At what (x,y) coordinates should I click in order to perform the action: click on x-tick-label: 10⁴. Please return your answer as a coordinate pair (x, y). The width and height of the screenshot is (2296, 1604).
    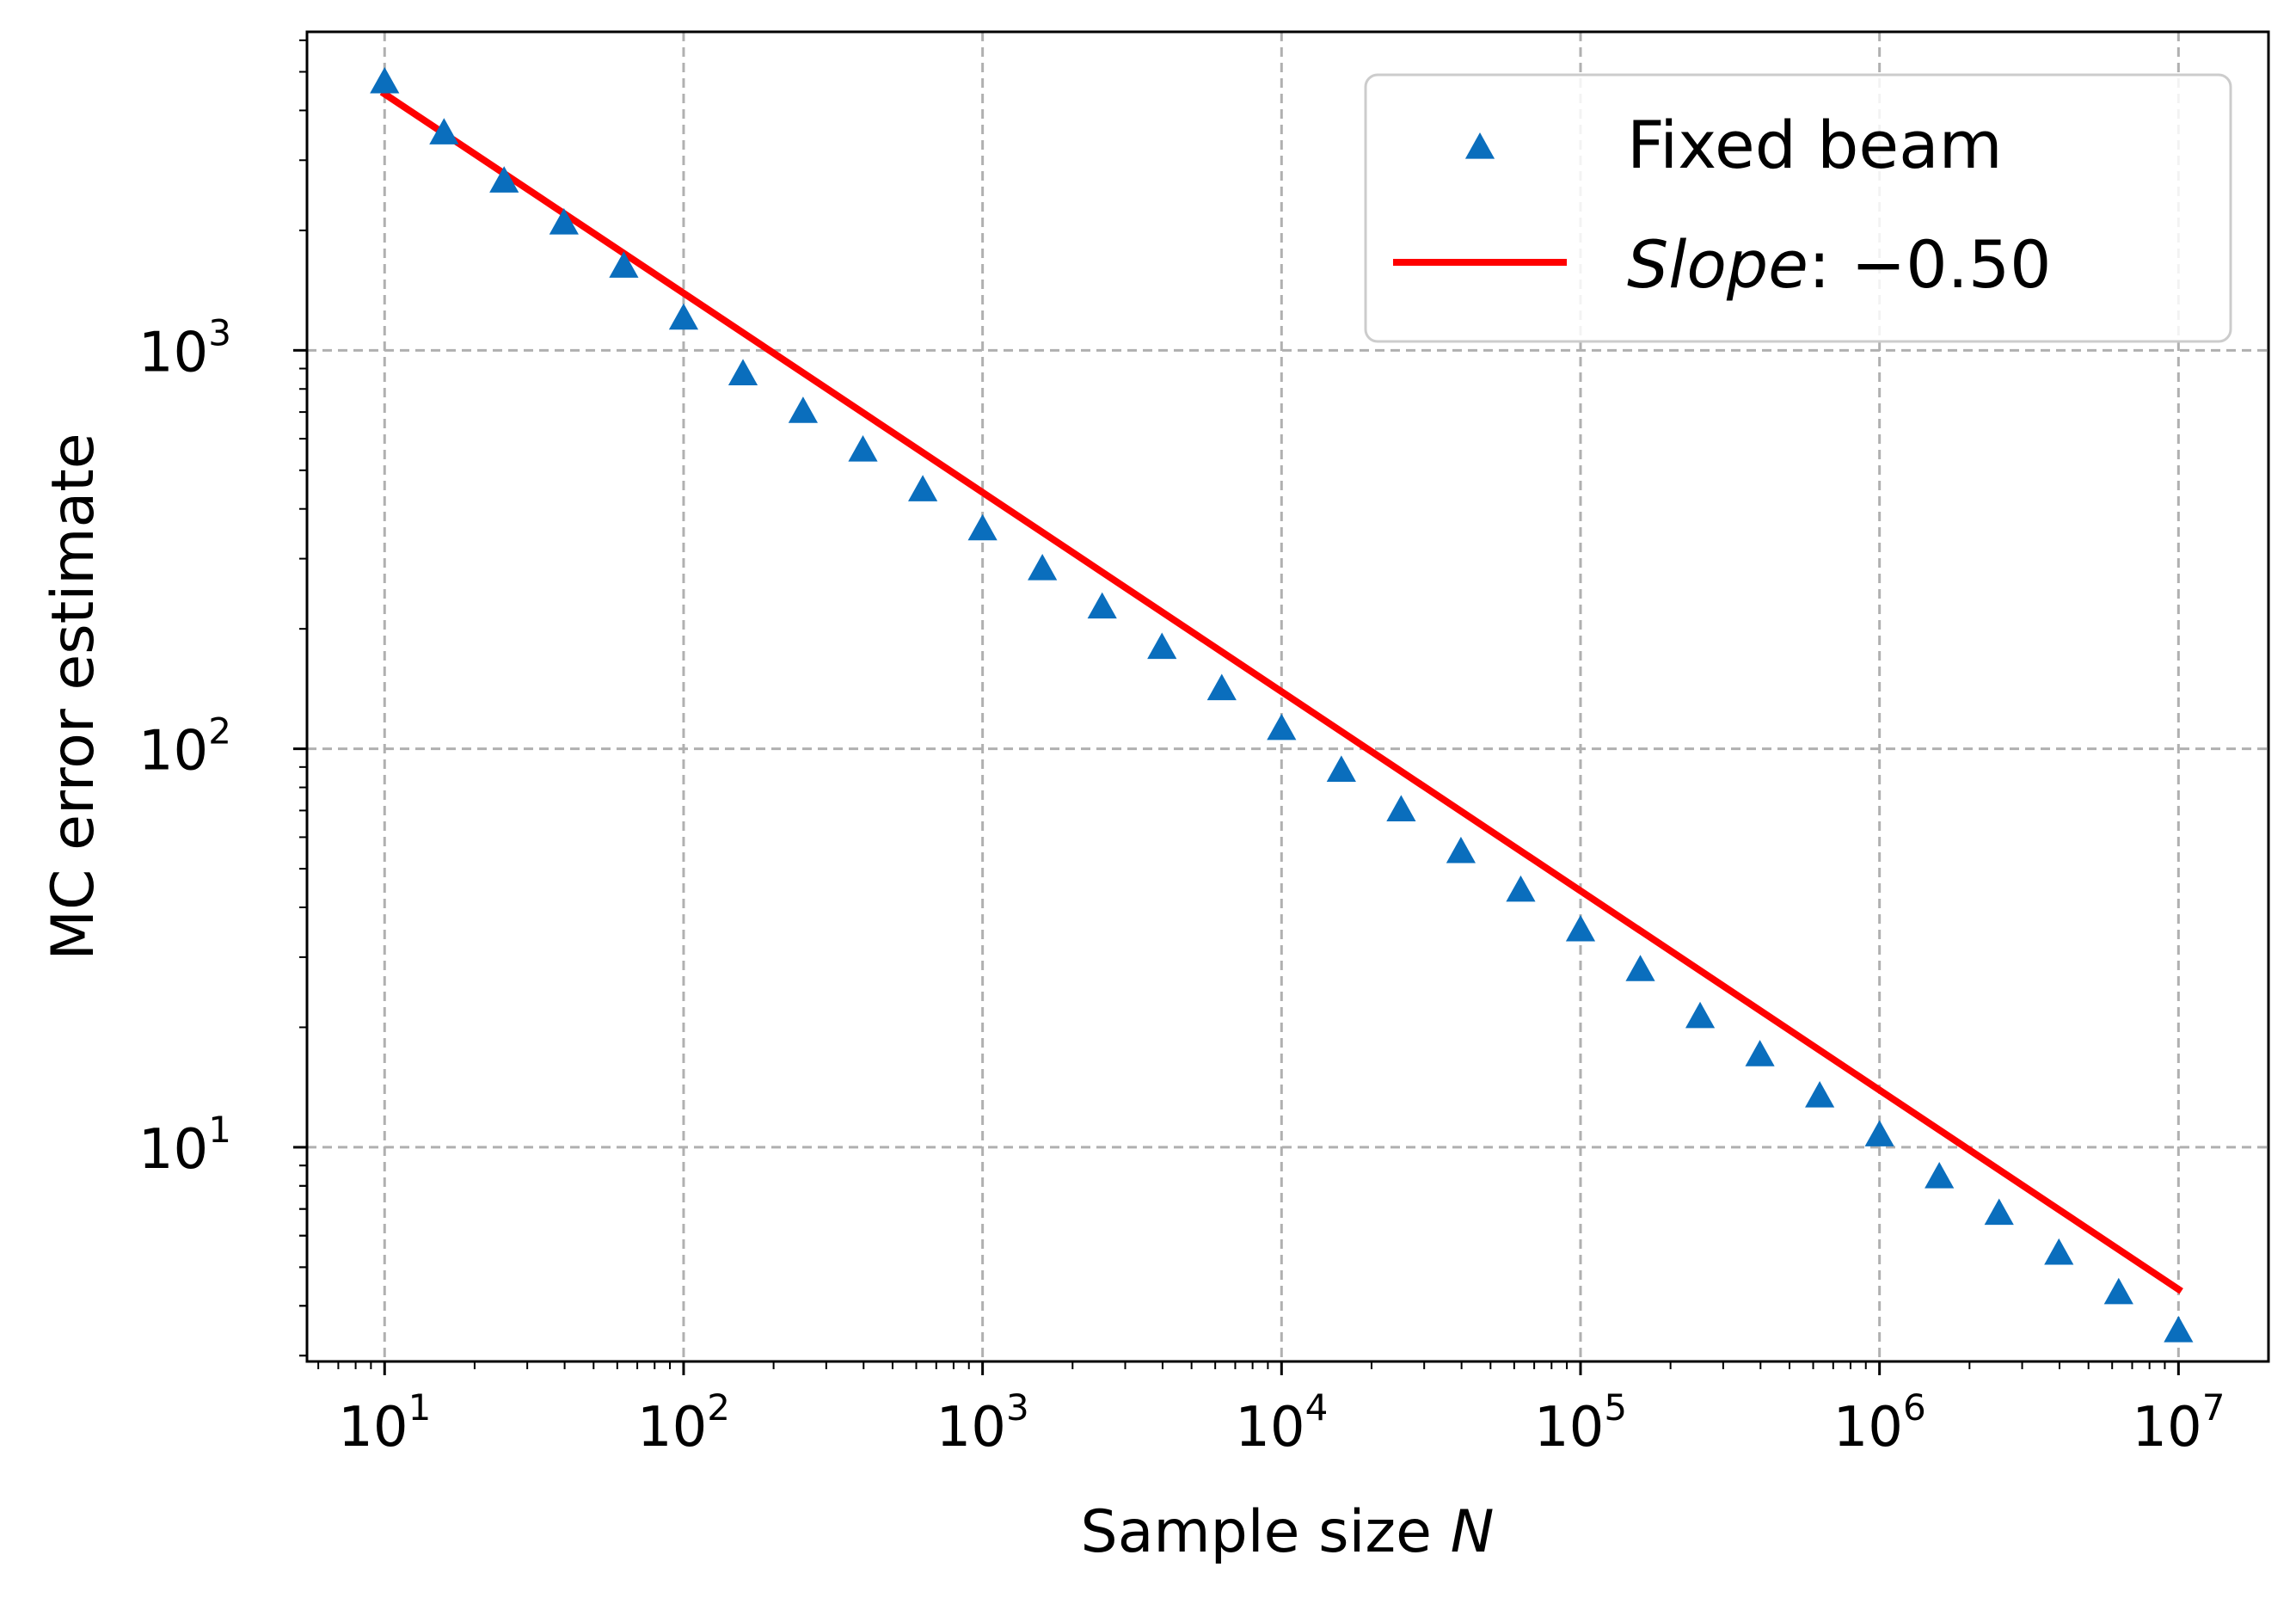
    Looking at the image, I should click on (1281, 1423).